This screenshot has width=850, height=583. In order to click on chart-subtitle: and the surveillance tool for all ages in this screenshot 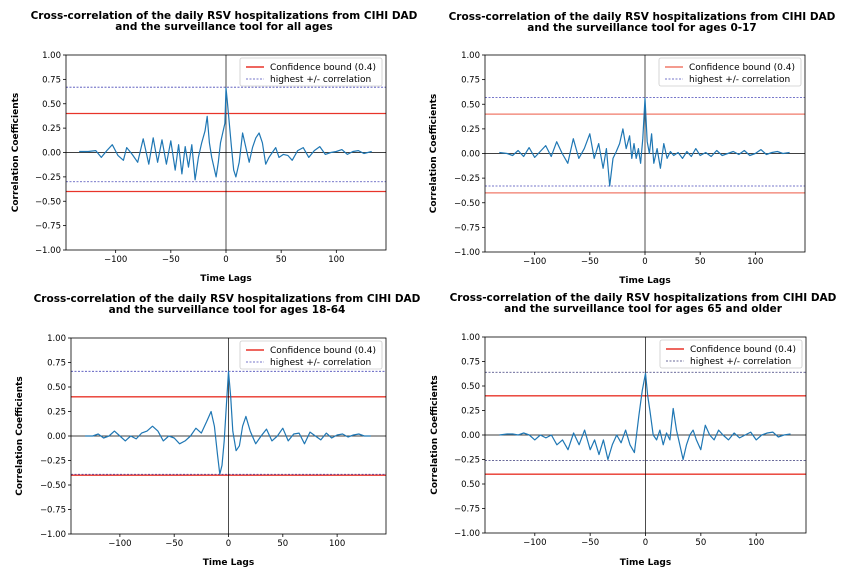, I will do `click(223, 27)`.